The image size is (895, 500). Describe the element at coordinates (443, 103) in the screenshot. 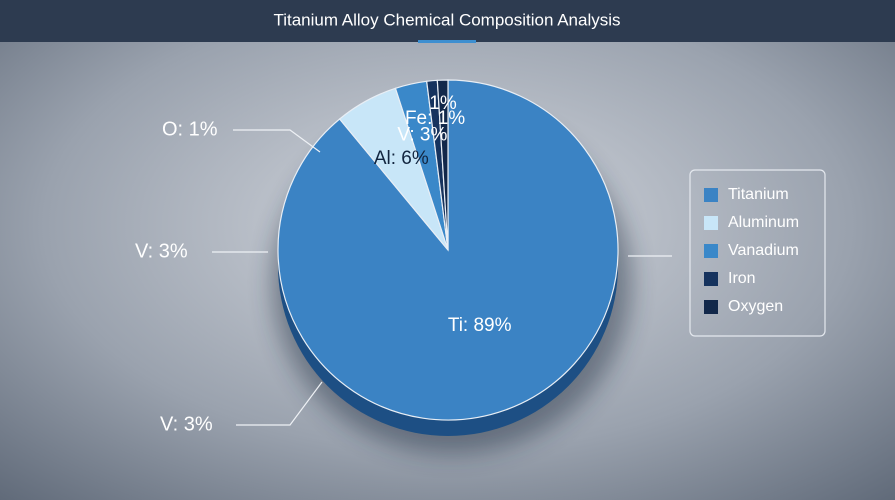

I see `slice-label: 1%` at that location.